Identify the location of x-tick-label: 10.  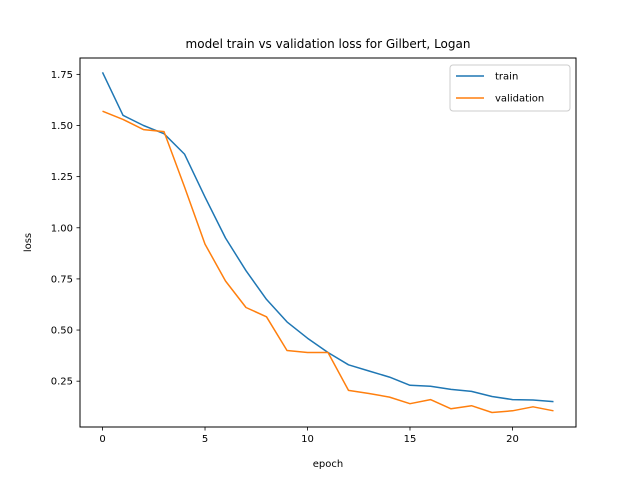
(307, 439).